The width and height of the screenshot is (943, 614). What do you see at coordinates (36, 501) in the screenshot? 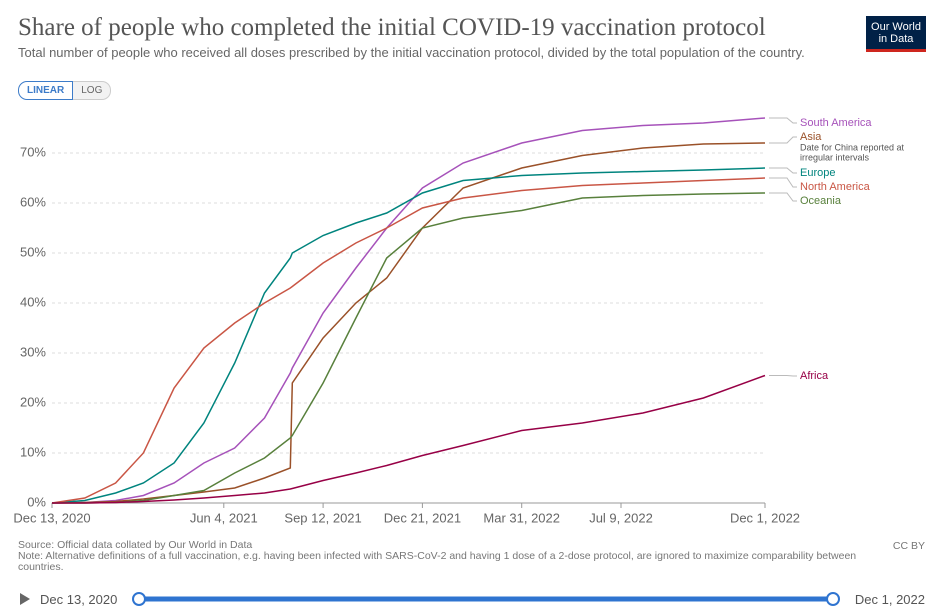
I see `y-tick-label: 0%` at bounding box center [36, 501].